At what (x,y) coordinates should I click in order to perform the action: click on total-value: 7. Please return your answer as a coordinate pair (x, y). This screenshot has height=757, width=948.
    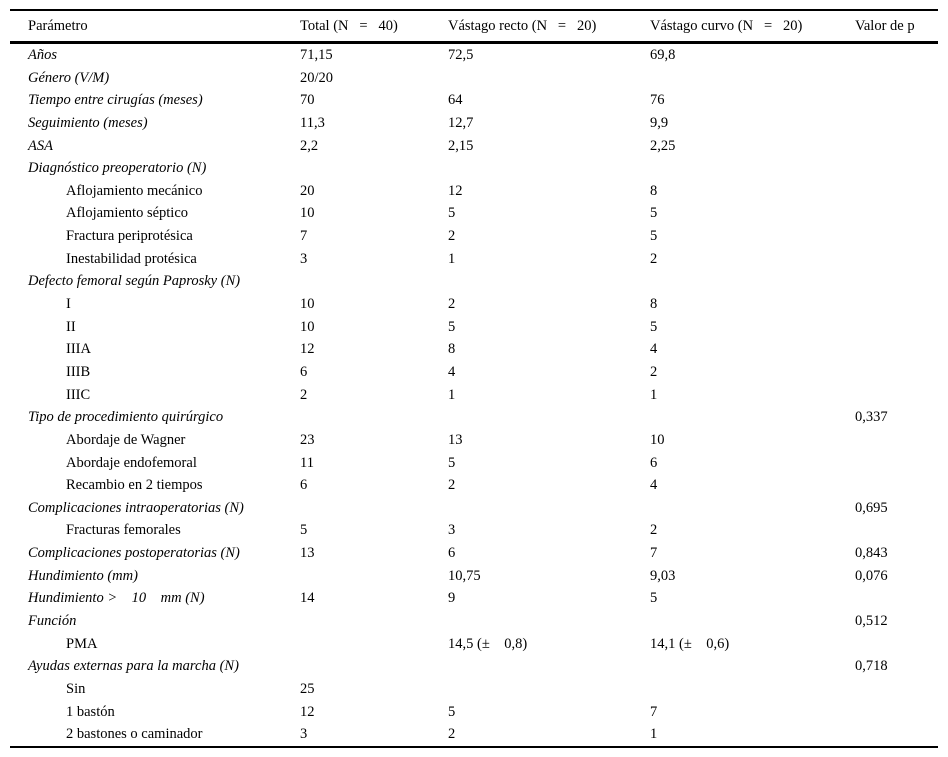
    Looking at the image, I should click on (304, 236).